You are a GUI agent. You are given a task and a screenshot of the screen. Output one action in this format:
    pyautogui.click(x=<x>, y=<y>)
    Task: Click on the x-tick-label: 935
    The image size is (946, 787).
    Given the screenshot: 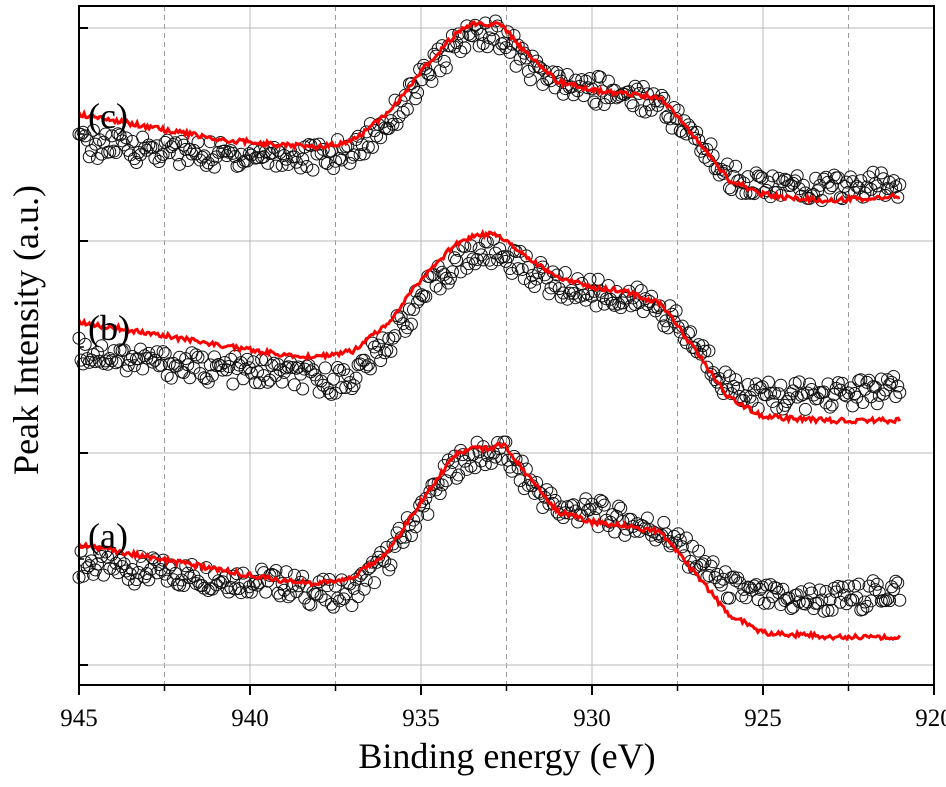 What is the action you would take?
    pyautogui.click(x=421, y=718)
    